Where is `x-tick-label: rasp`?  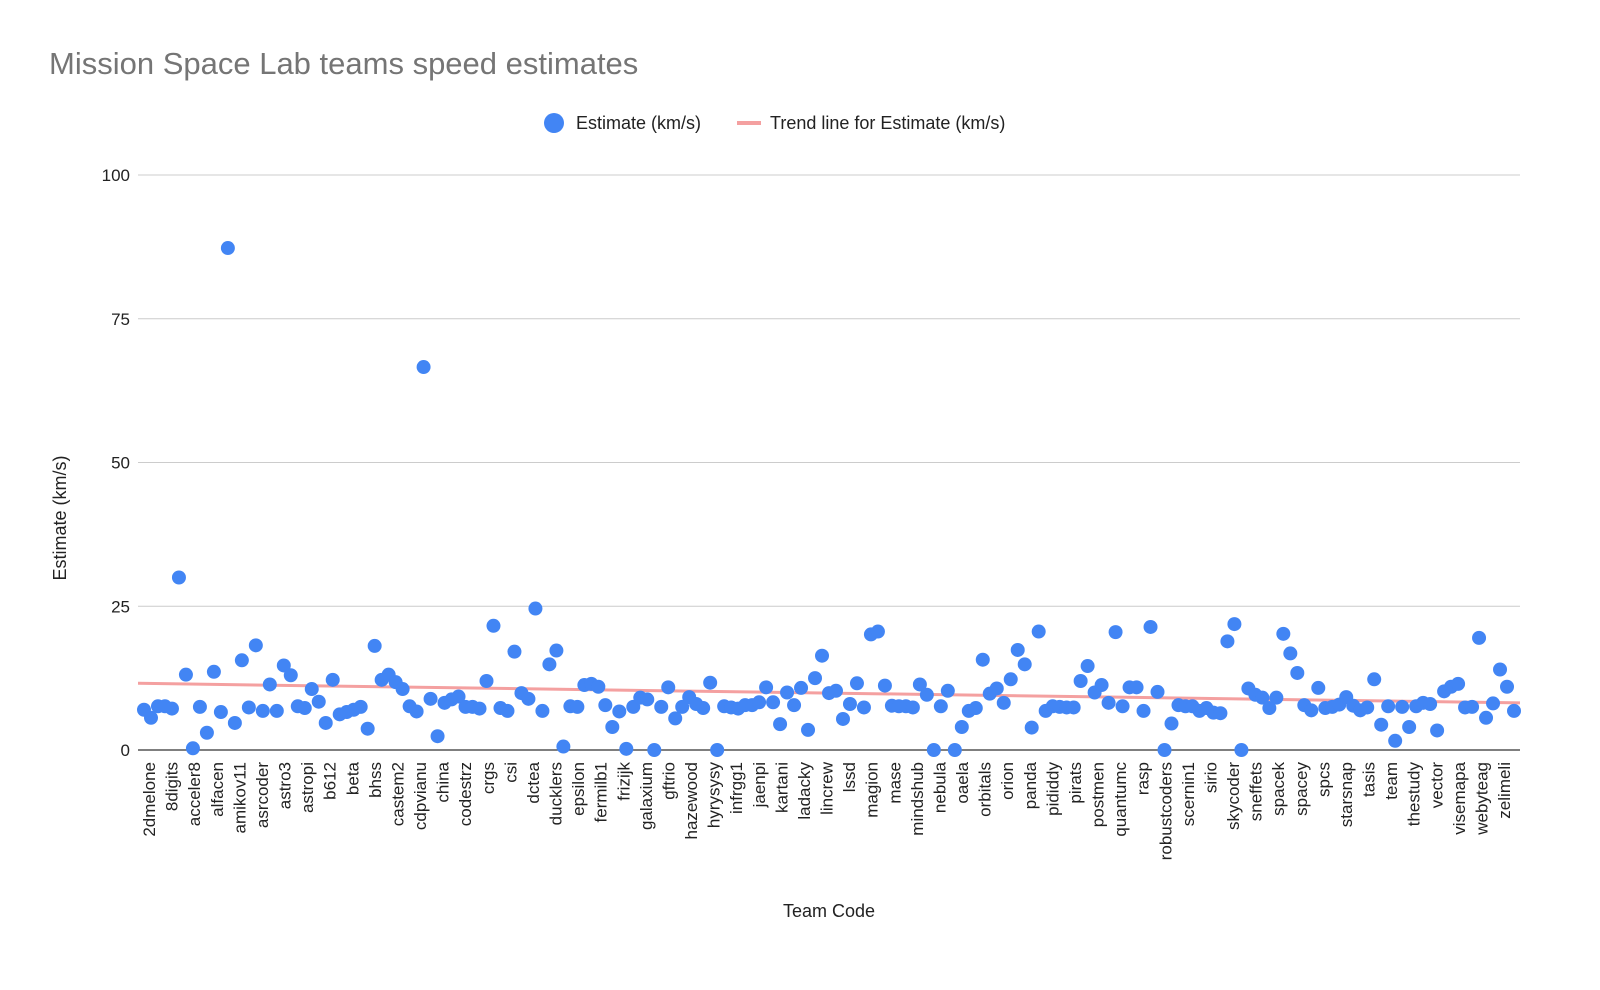
x-tick-label: rasp is located at coordinates (1143, 778).